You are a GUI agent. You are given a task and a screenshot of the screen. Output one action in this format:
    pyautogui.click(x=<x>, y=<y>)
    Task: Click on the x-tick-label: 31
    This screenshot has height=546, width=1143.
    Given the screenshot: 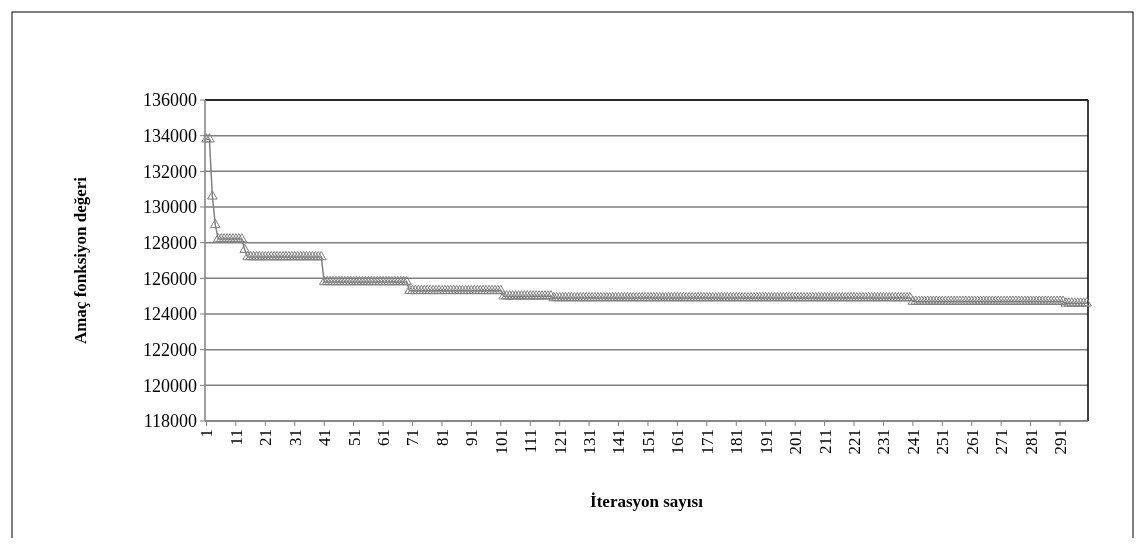 What is the action you would take?
    pyautogui.click(x=295, y=437)
    